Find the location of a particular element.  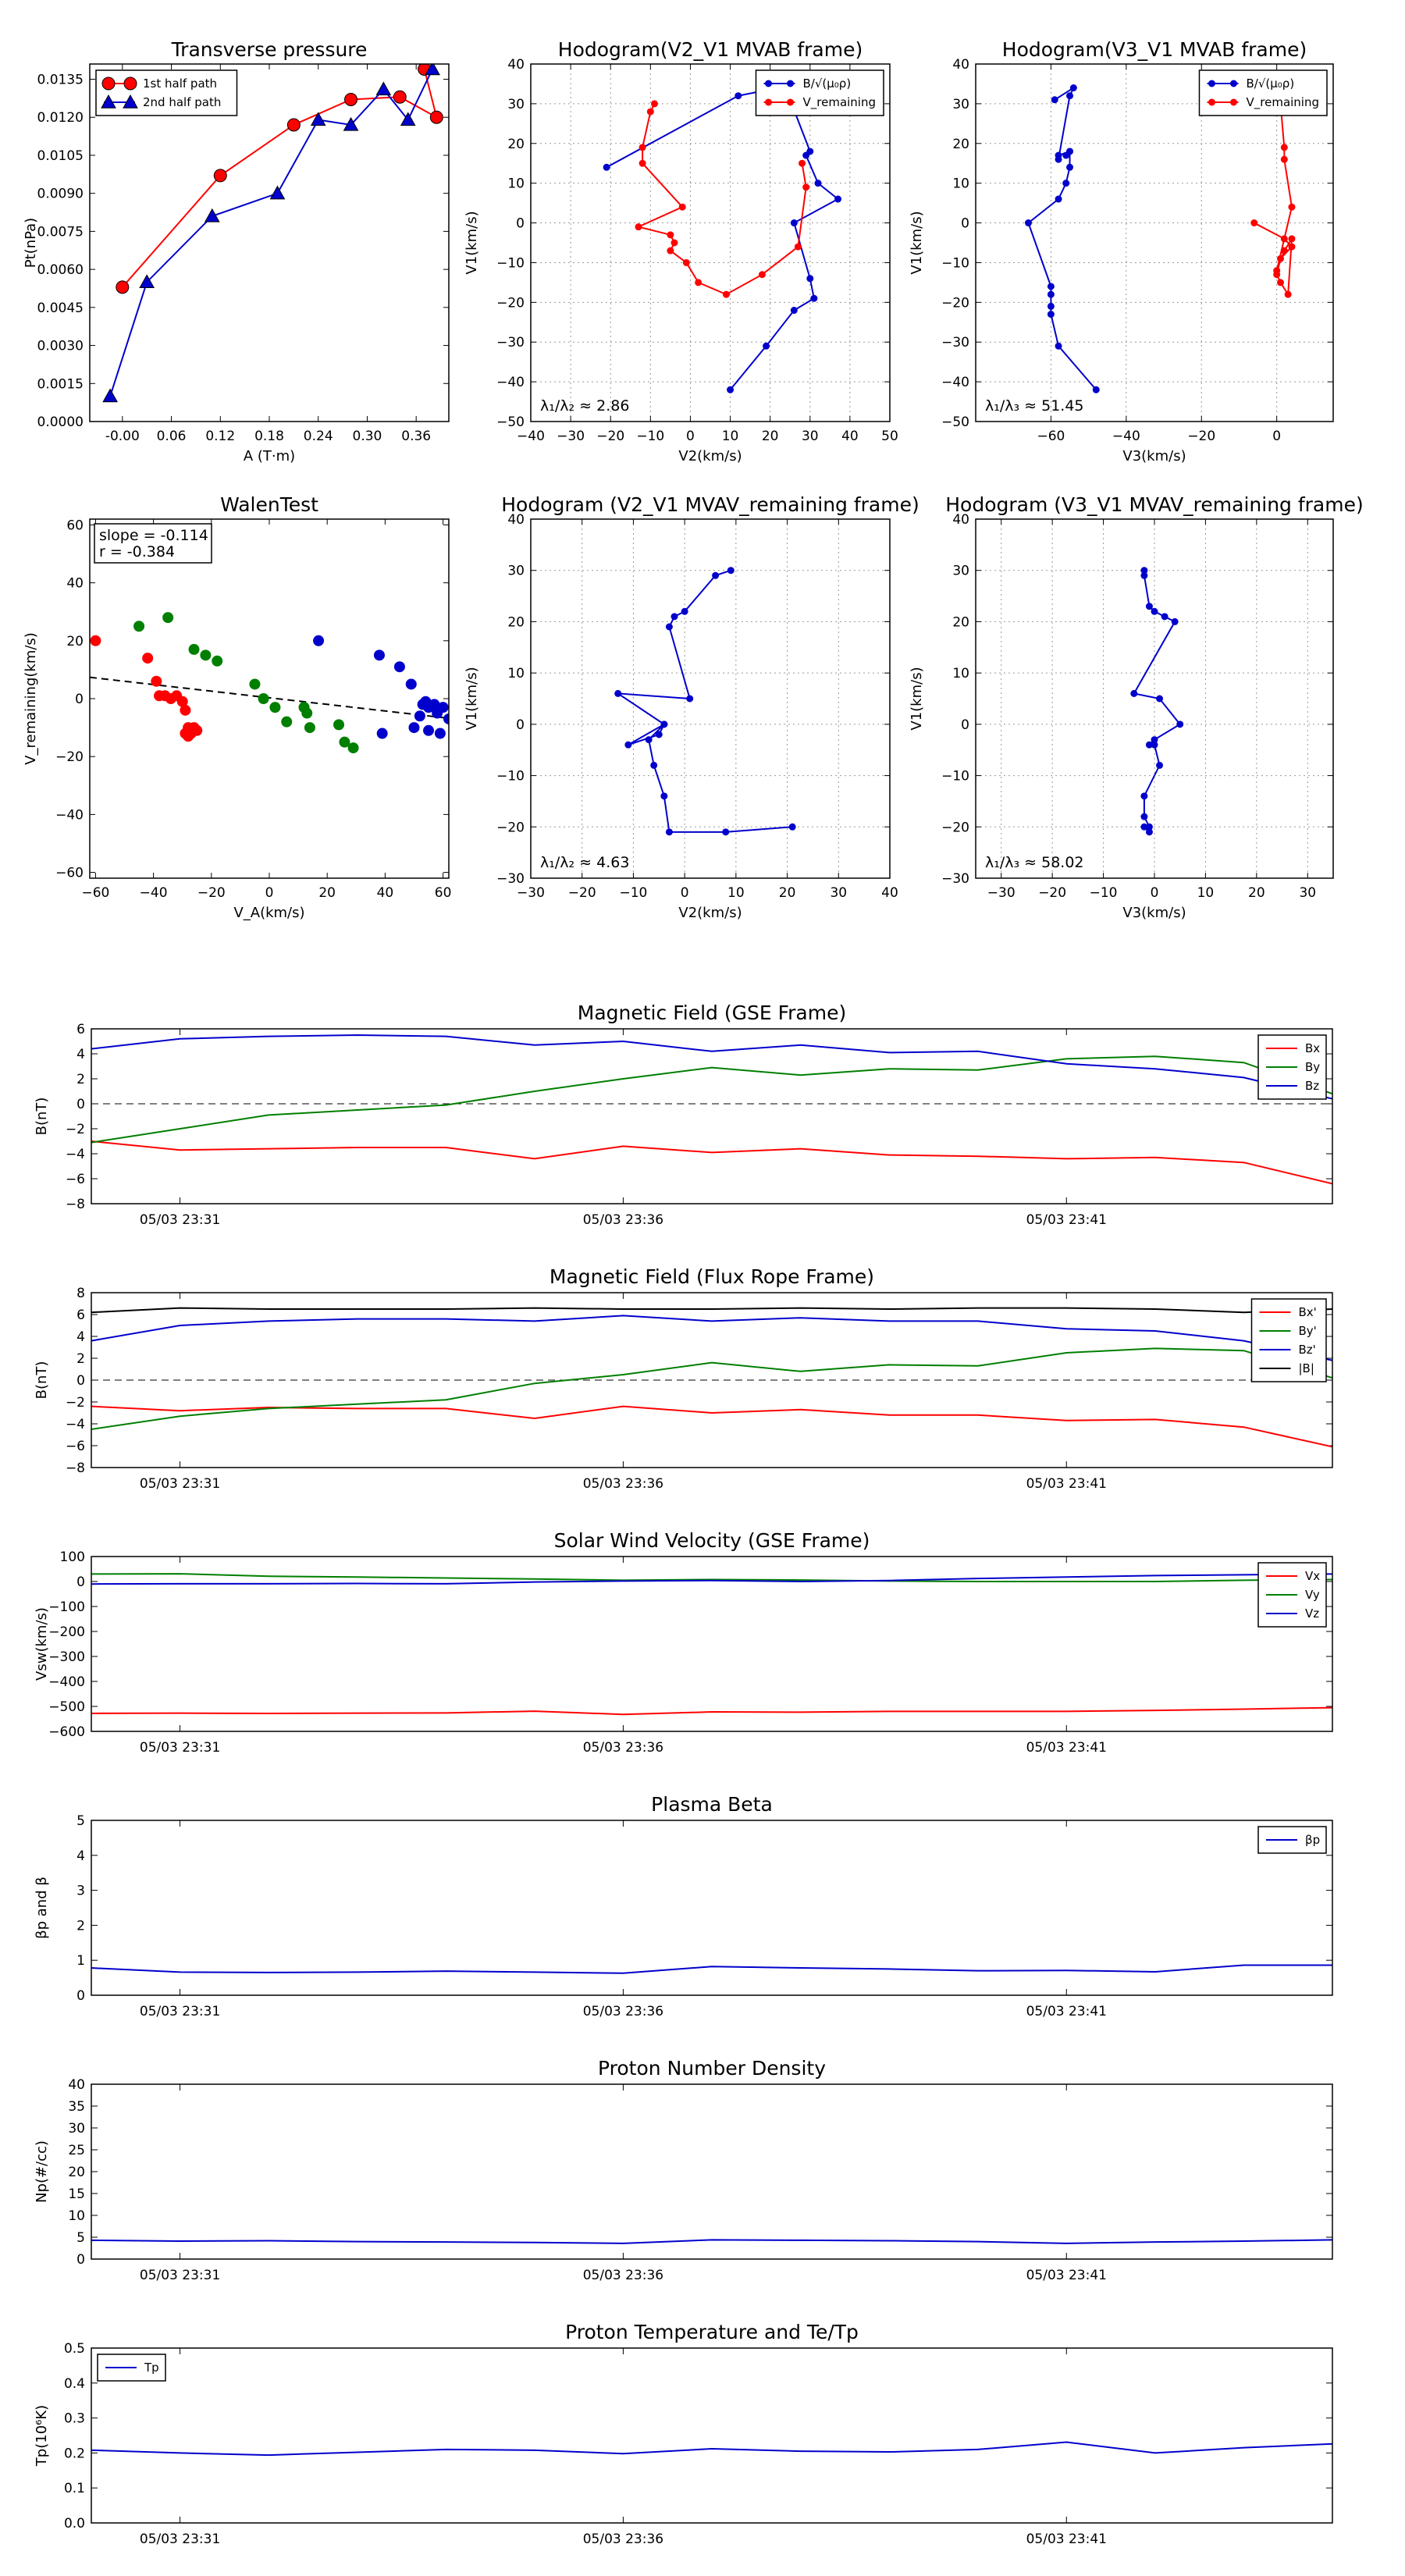

y-tick-label: 0.3 is located at coordinates (74, 2419).